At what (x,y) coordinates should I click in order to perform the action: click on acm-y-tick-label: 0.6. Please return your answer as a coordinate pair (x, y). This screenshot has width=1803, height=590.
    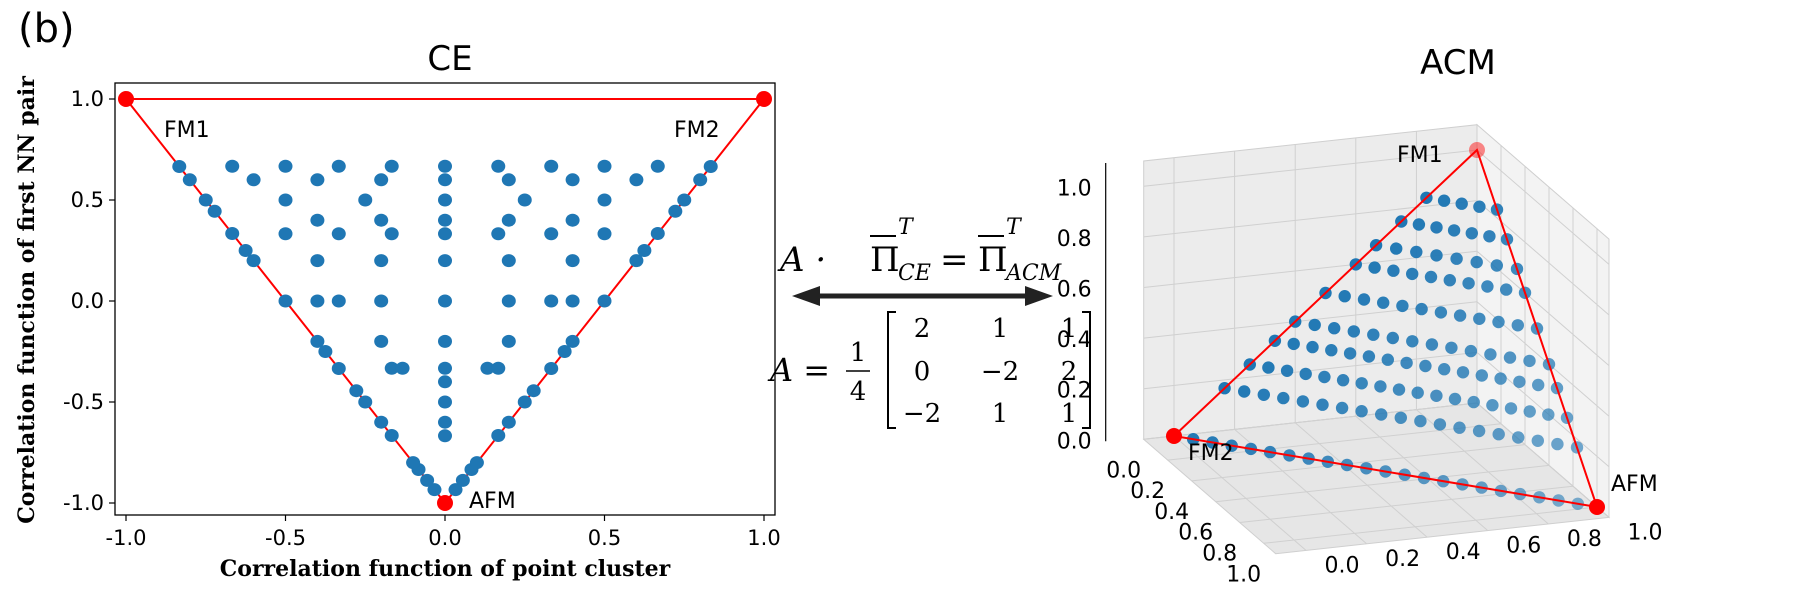
    Looking at the image, I should click on (1523, 546).